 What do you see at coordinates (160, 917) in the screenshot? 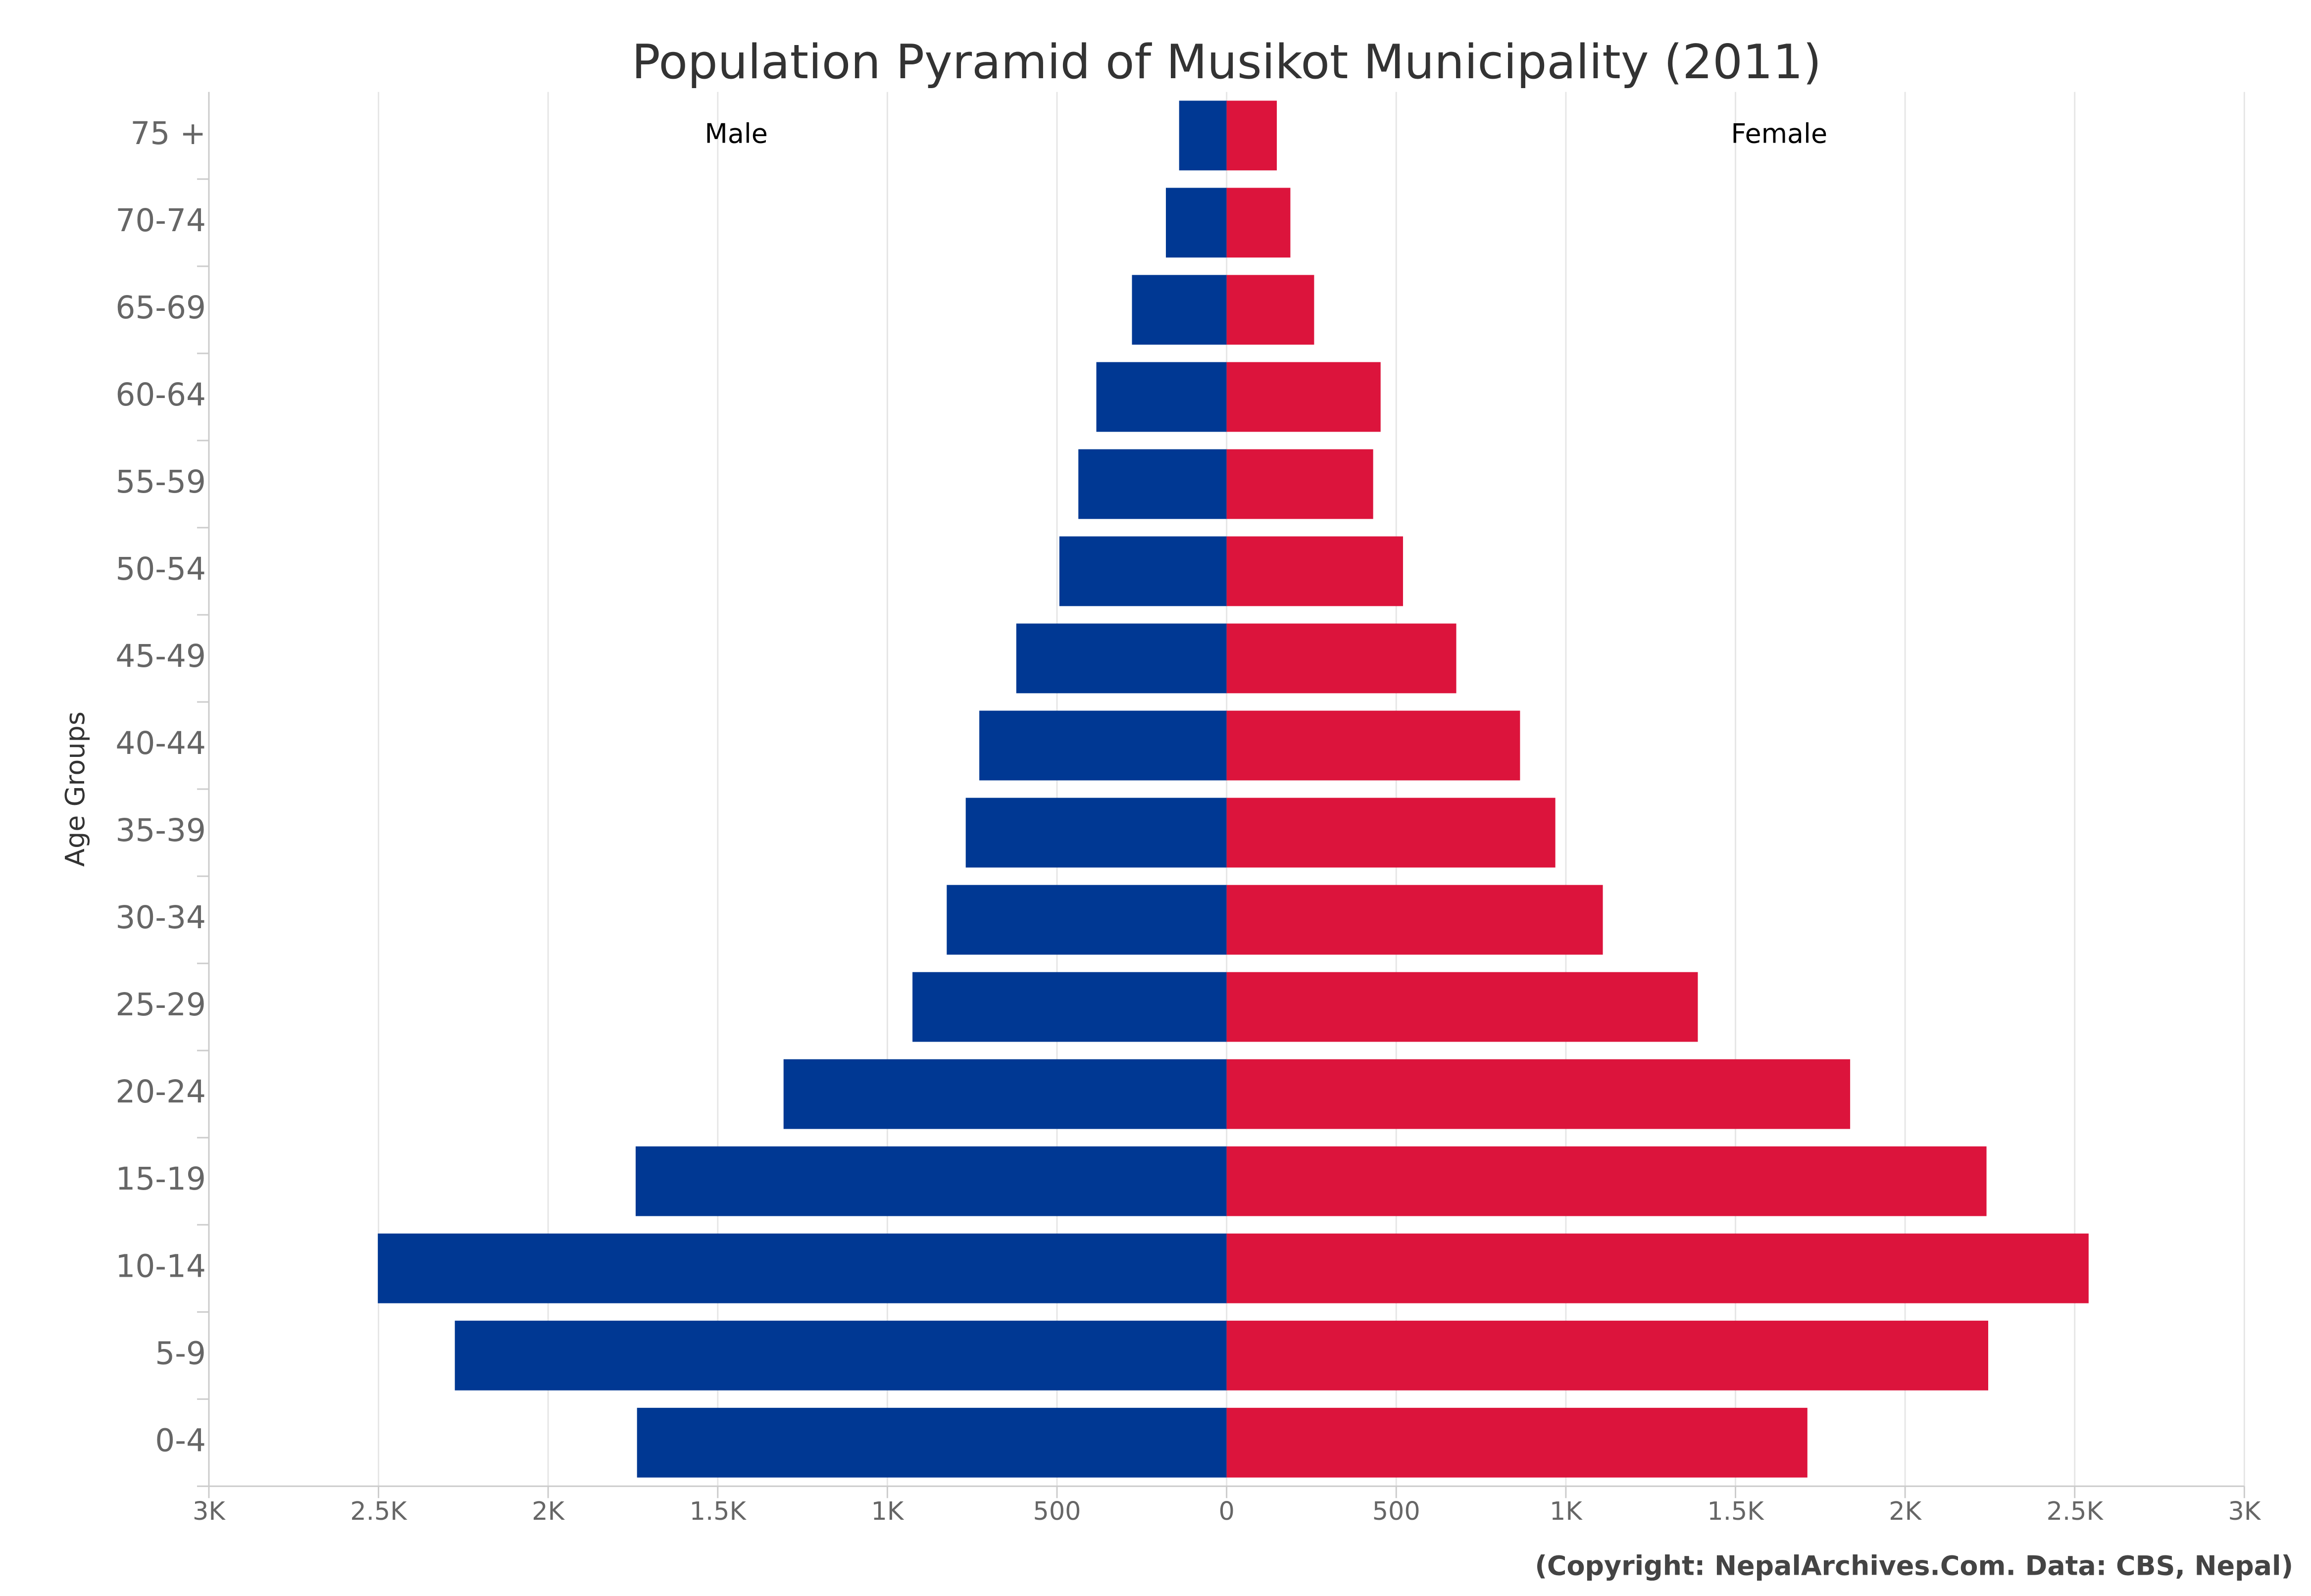
I see `y-tick-label: 30-34` at bounding box center [160, 917].